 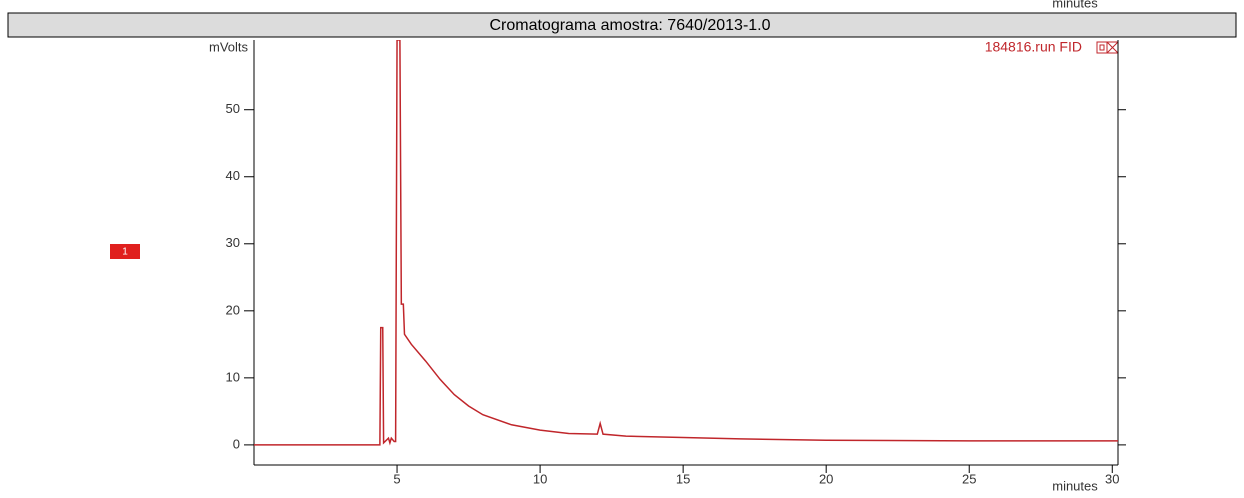 I want to click on chart-title: Cromatograma amostra: 7640/2013-1.0, so click(x=629, y=25).